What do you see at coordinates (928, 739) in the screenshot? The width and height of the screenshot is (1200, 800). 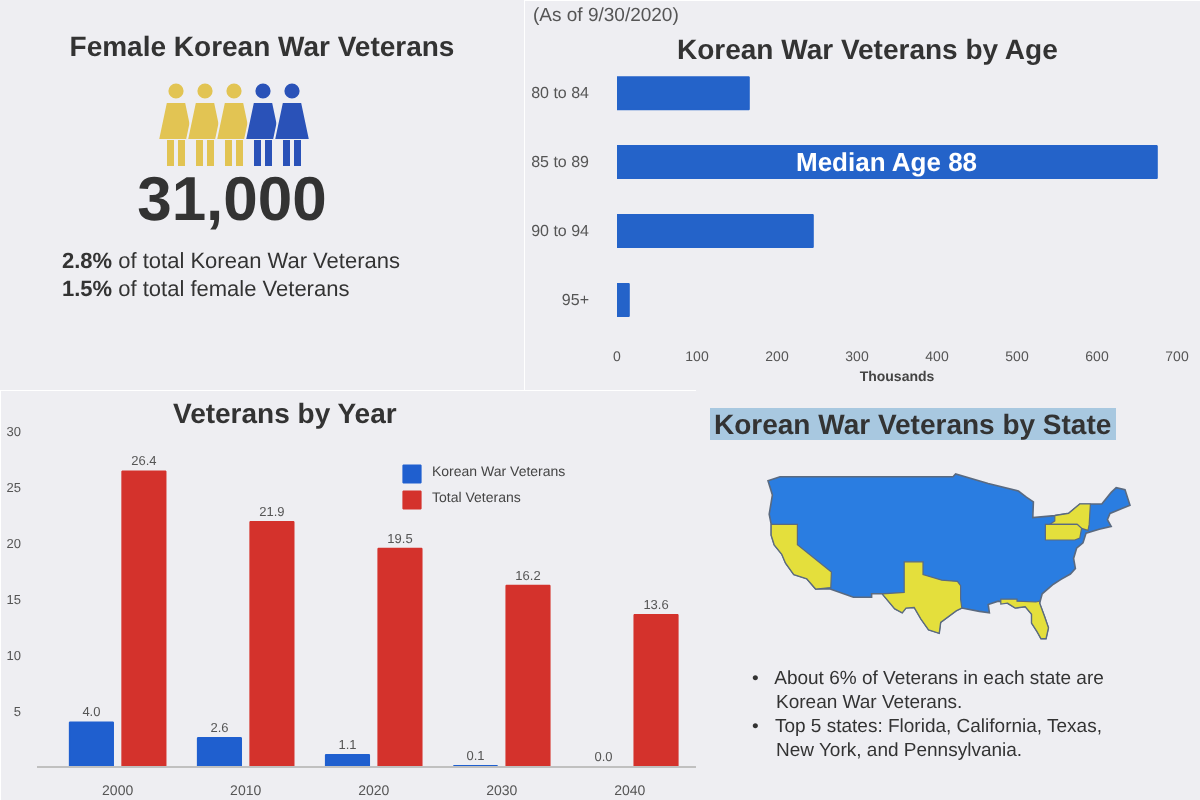 I see `text: • Top 5 states: Florida, California, Texas, New York, and Pennsylvania.` at bounding box center [928, 739].